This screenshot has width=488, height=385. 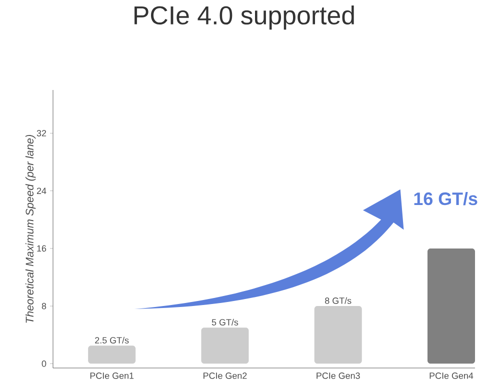 I want to click on y-tick-label: 8, so click(x=44, y=306).